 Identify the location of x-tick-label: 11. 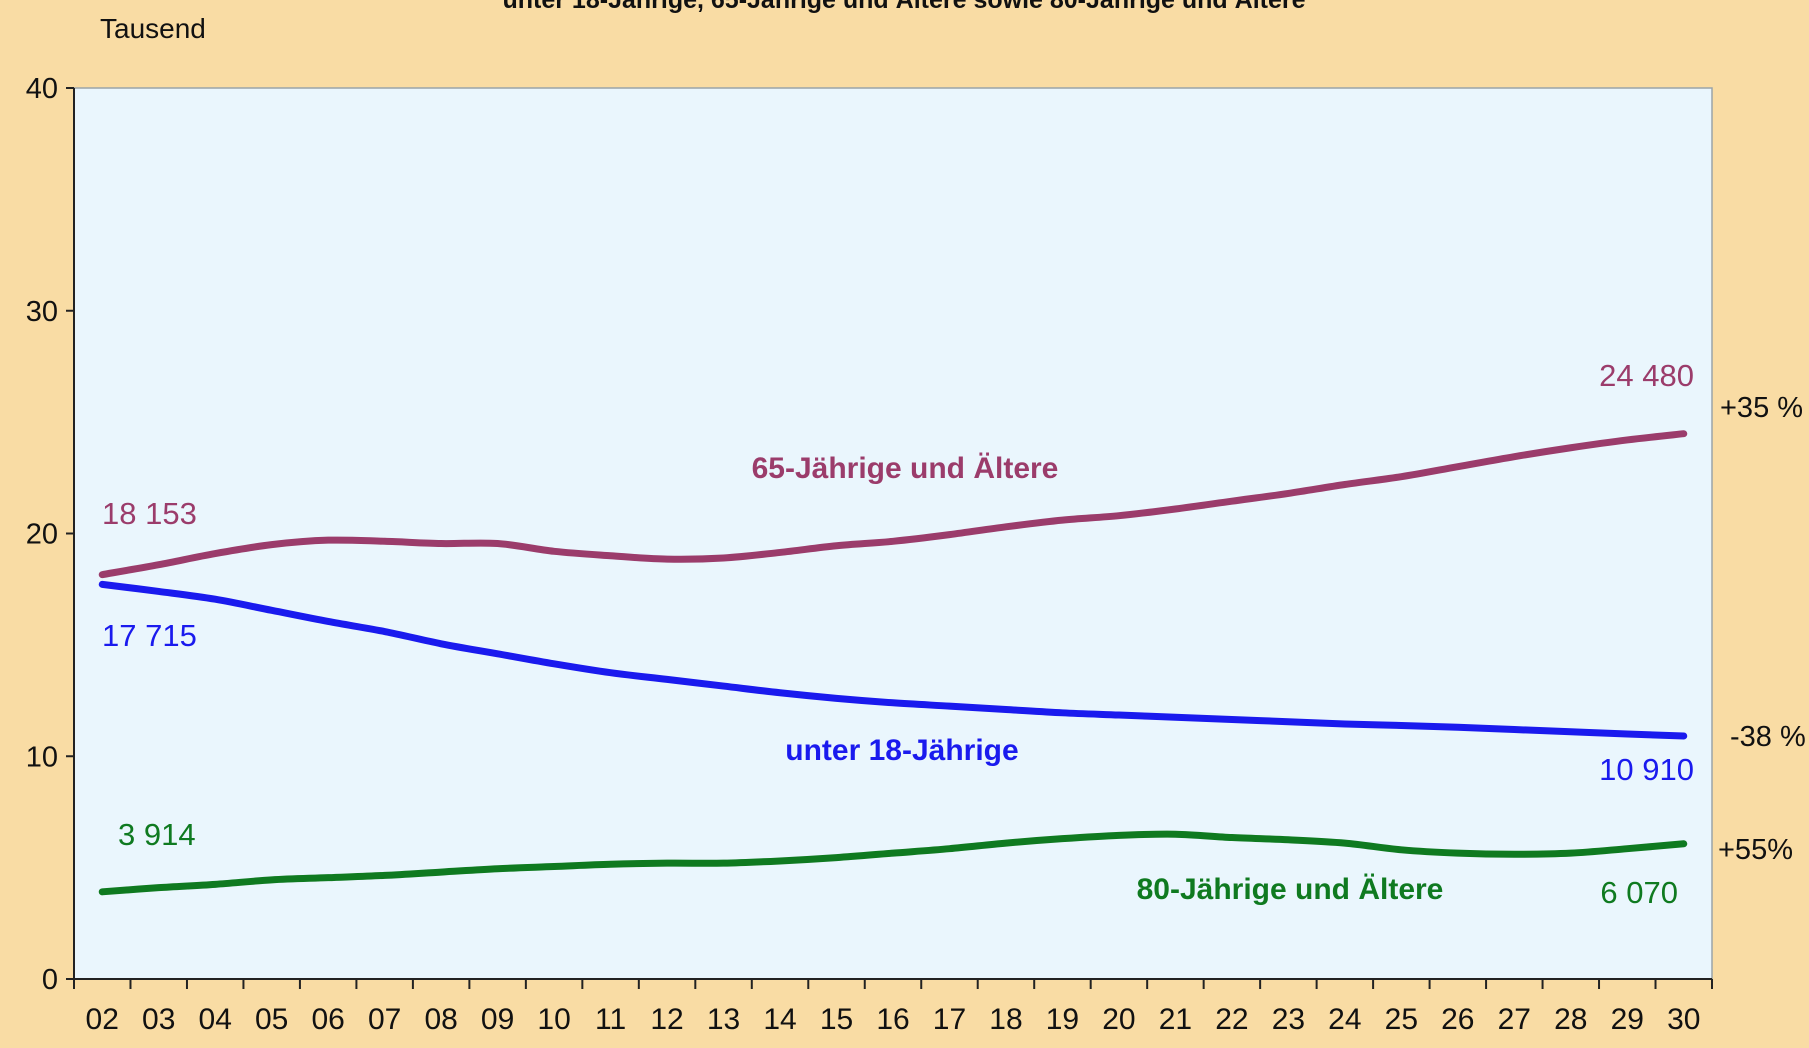
(610, 1019).